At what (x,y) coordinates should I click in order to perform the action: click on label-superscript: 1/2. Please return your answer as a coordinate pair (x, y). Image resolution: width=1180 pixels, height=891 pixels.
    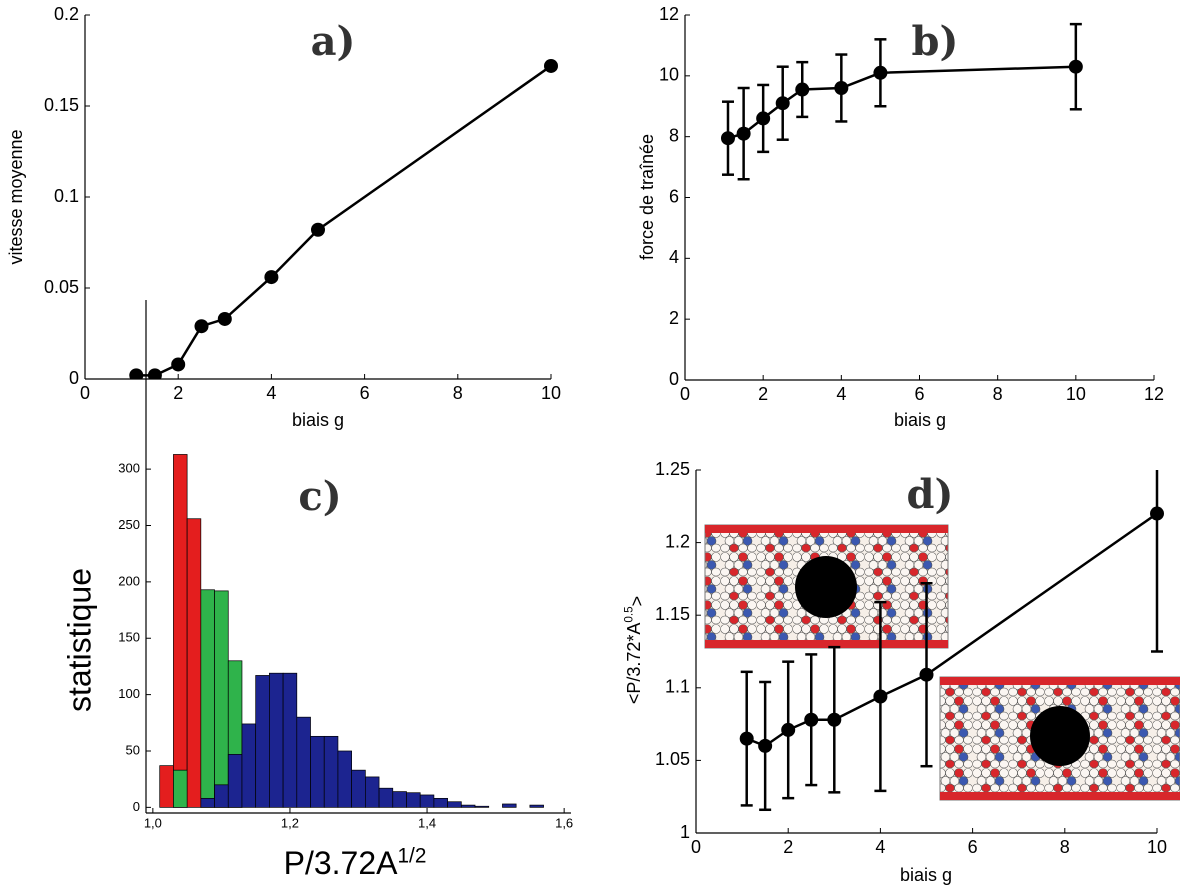
    Looking at the image, I should click on (411, 855).